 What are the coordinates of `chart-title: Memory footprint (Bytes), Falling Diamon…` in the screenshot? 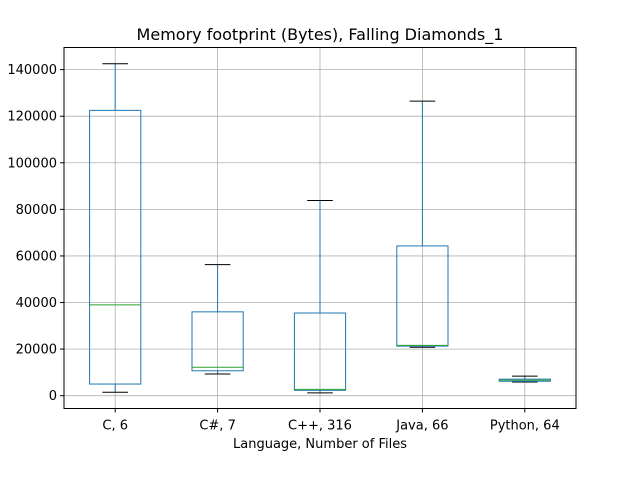 It's located at (320, 35).